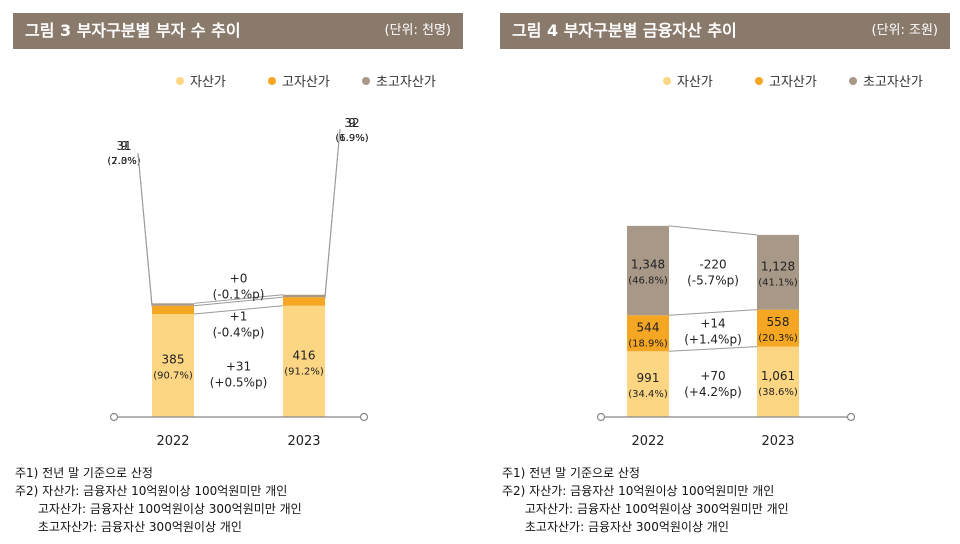  I want to click on data-share-1-2: (1.9%), so click(351, 138).